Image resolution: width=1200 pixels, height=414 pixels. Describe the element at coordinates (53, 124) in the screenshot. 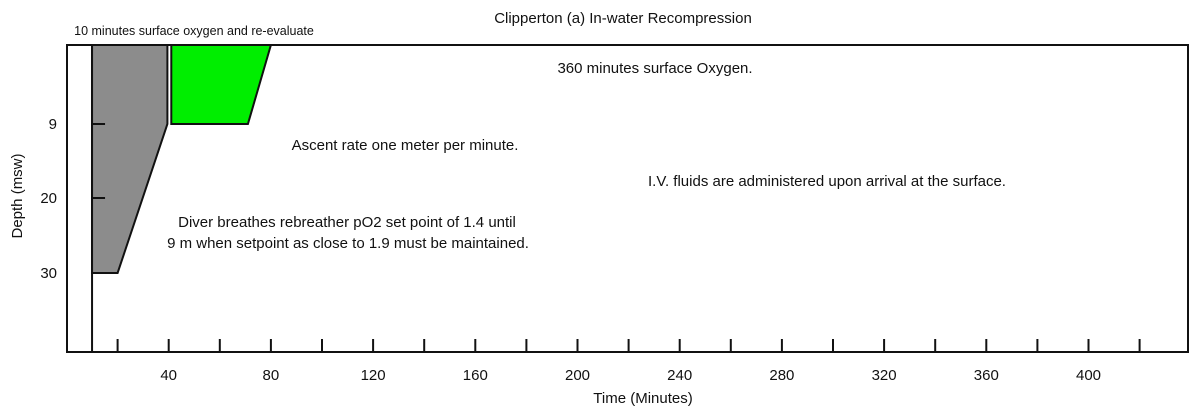

I see `depth-tick-label: 9` at that location.